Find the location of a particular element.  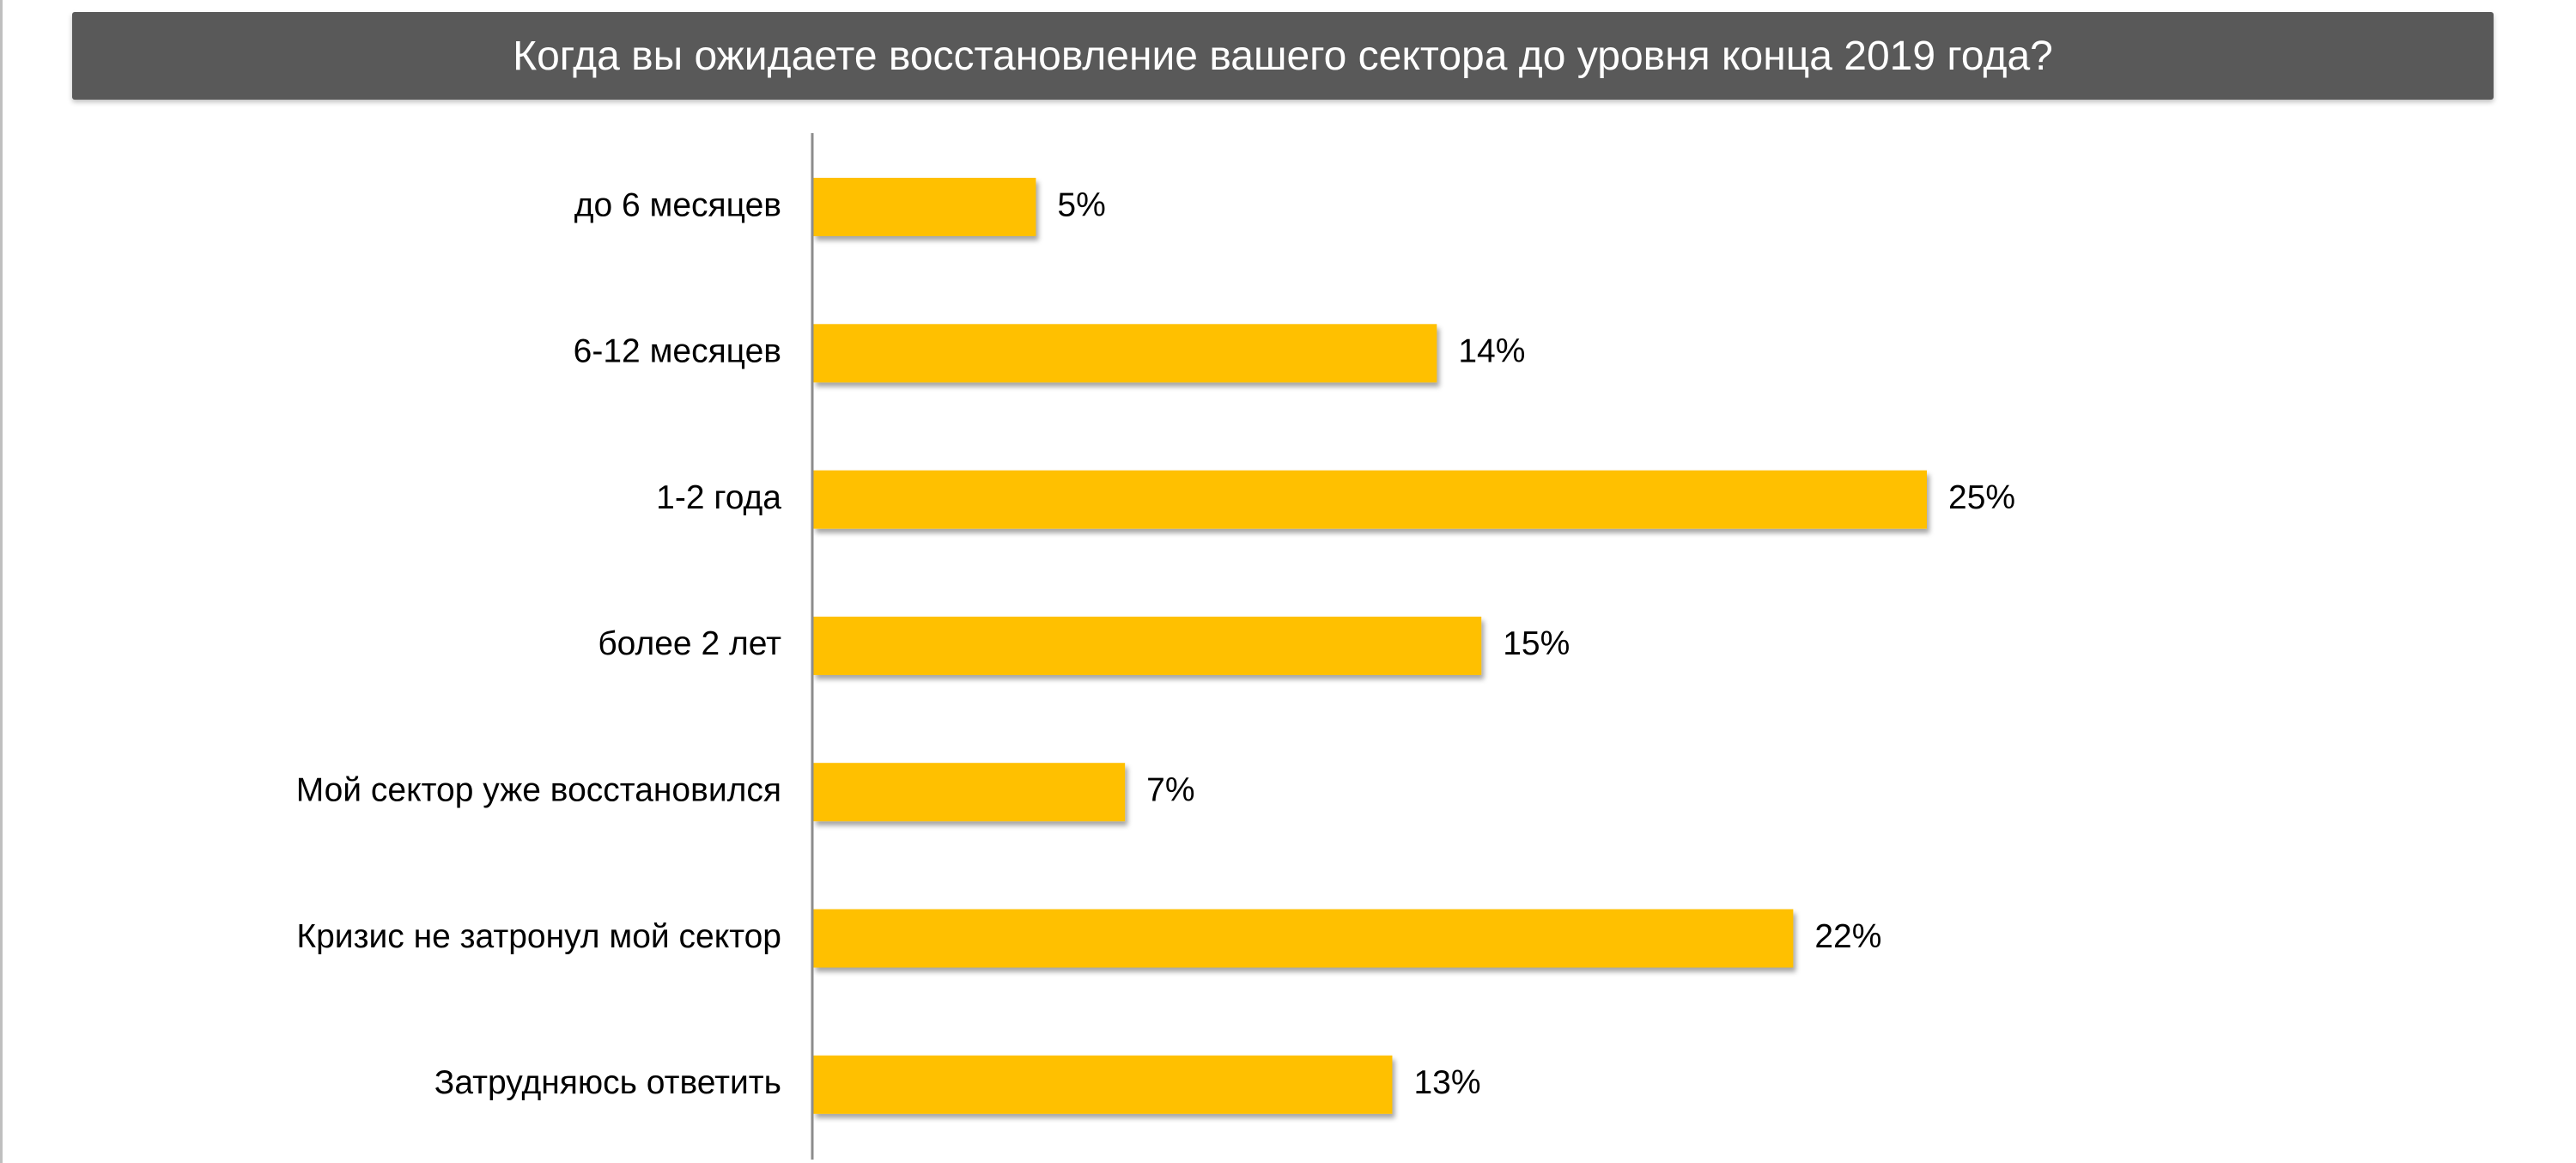

value-label: 5% is located at coordinates (1081, 204).